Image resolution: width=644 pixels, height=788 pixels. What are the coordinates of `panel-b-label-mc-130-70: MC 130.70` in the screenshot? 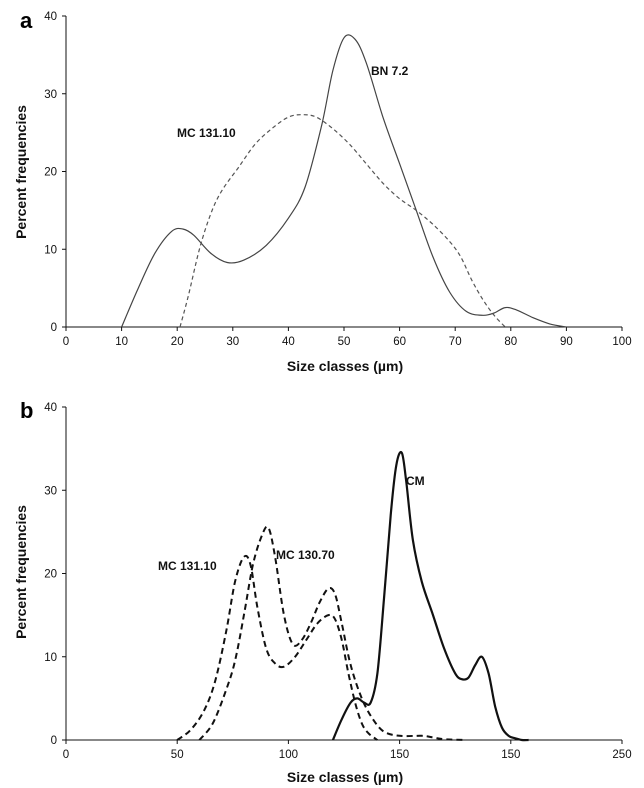 It's located at (305, 555).